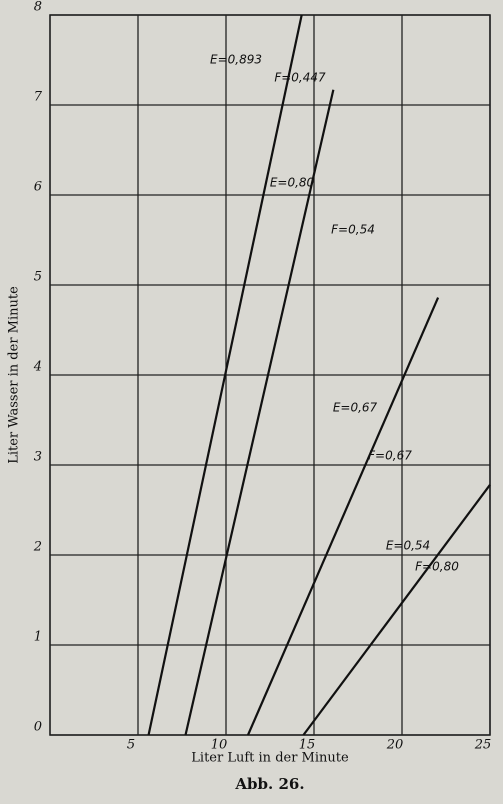  Describe the element at coordinates (292, 183) in the screenshot. I see `annotation: E=0,80` at that location.